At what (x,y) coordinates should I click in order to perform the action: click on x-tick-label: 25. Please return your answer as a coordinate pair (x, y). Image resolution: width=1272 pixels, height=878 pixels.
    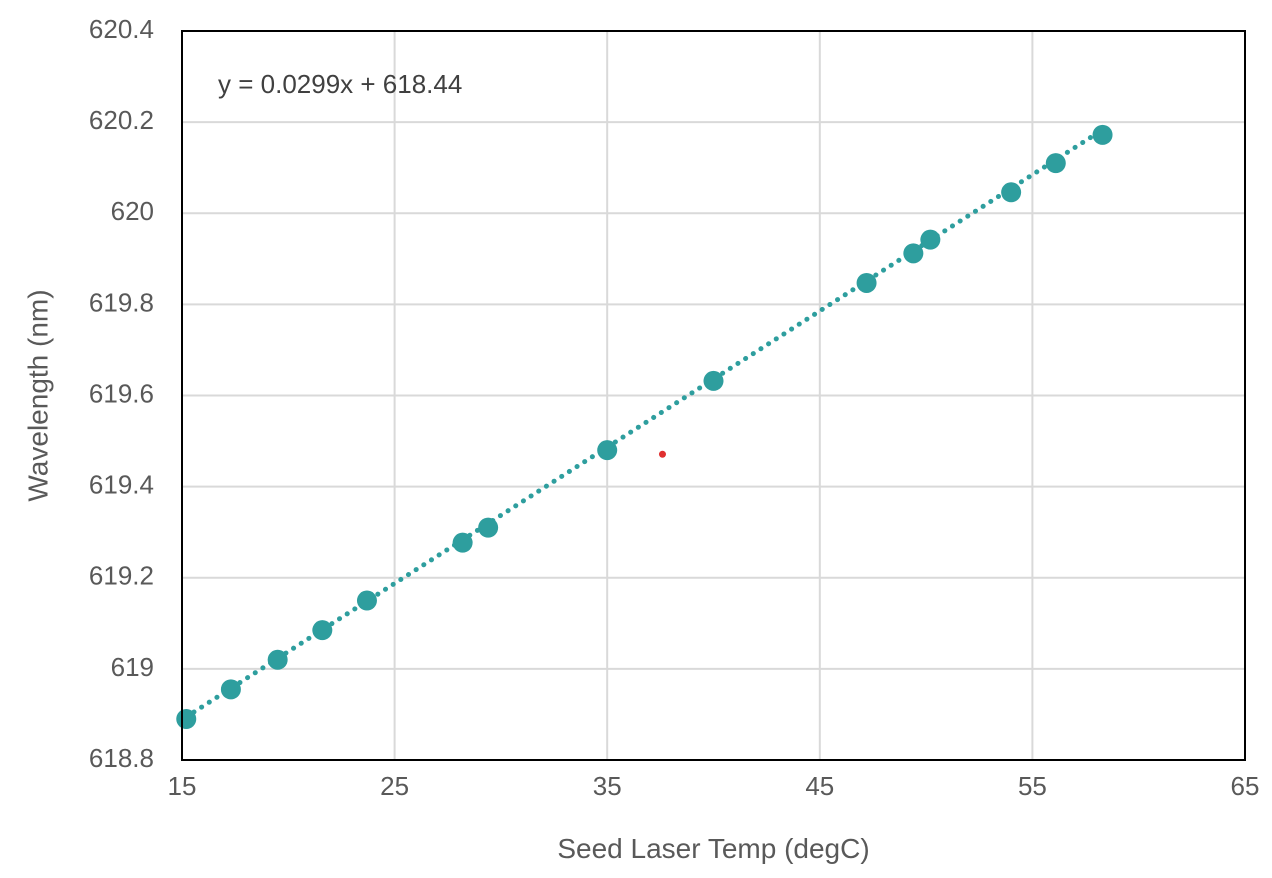
    Looking at the image, I should click on (394, 786).